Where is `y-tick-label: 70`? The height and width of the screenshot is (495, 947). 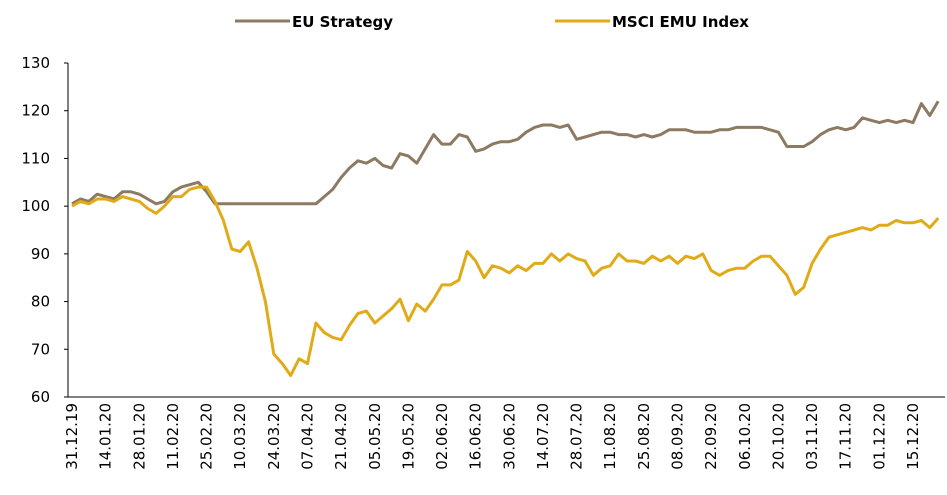 y-tick-label: 70 is located at coordinates (40, 349).